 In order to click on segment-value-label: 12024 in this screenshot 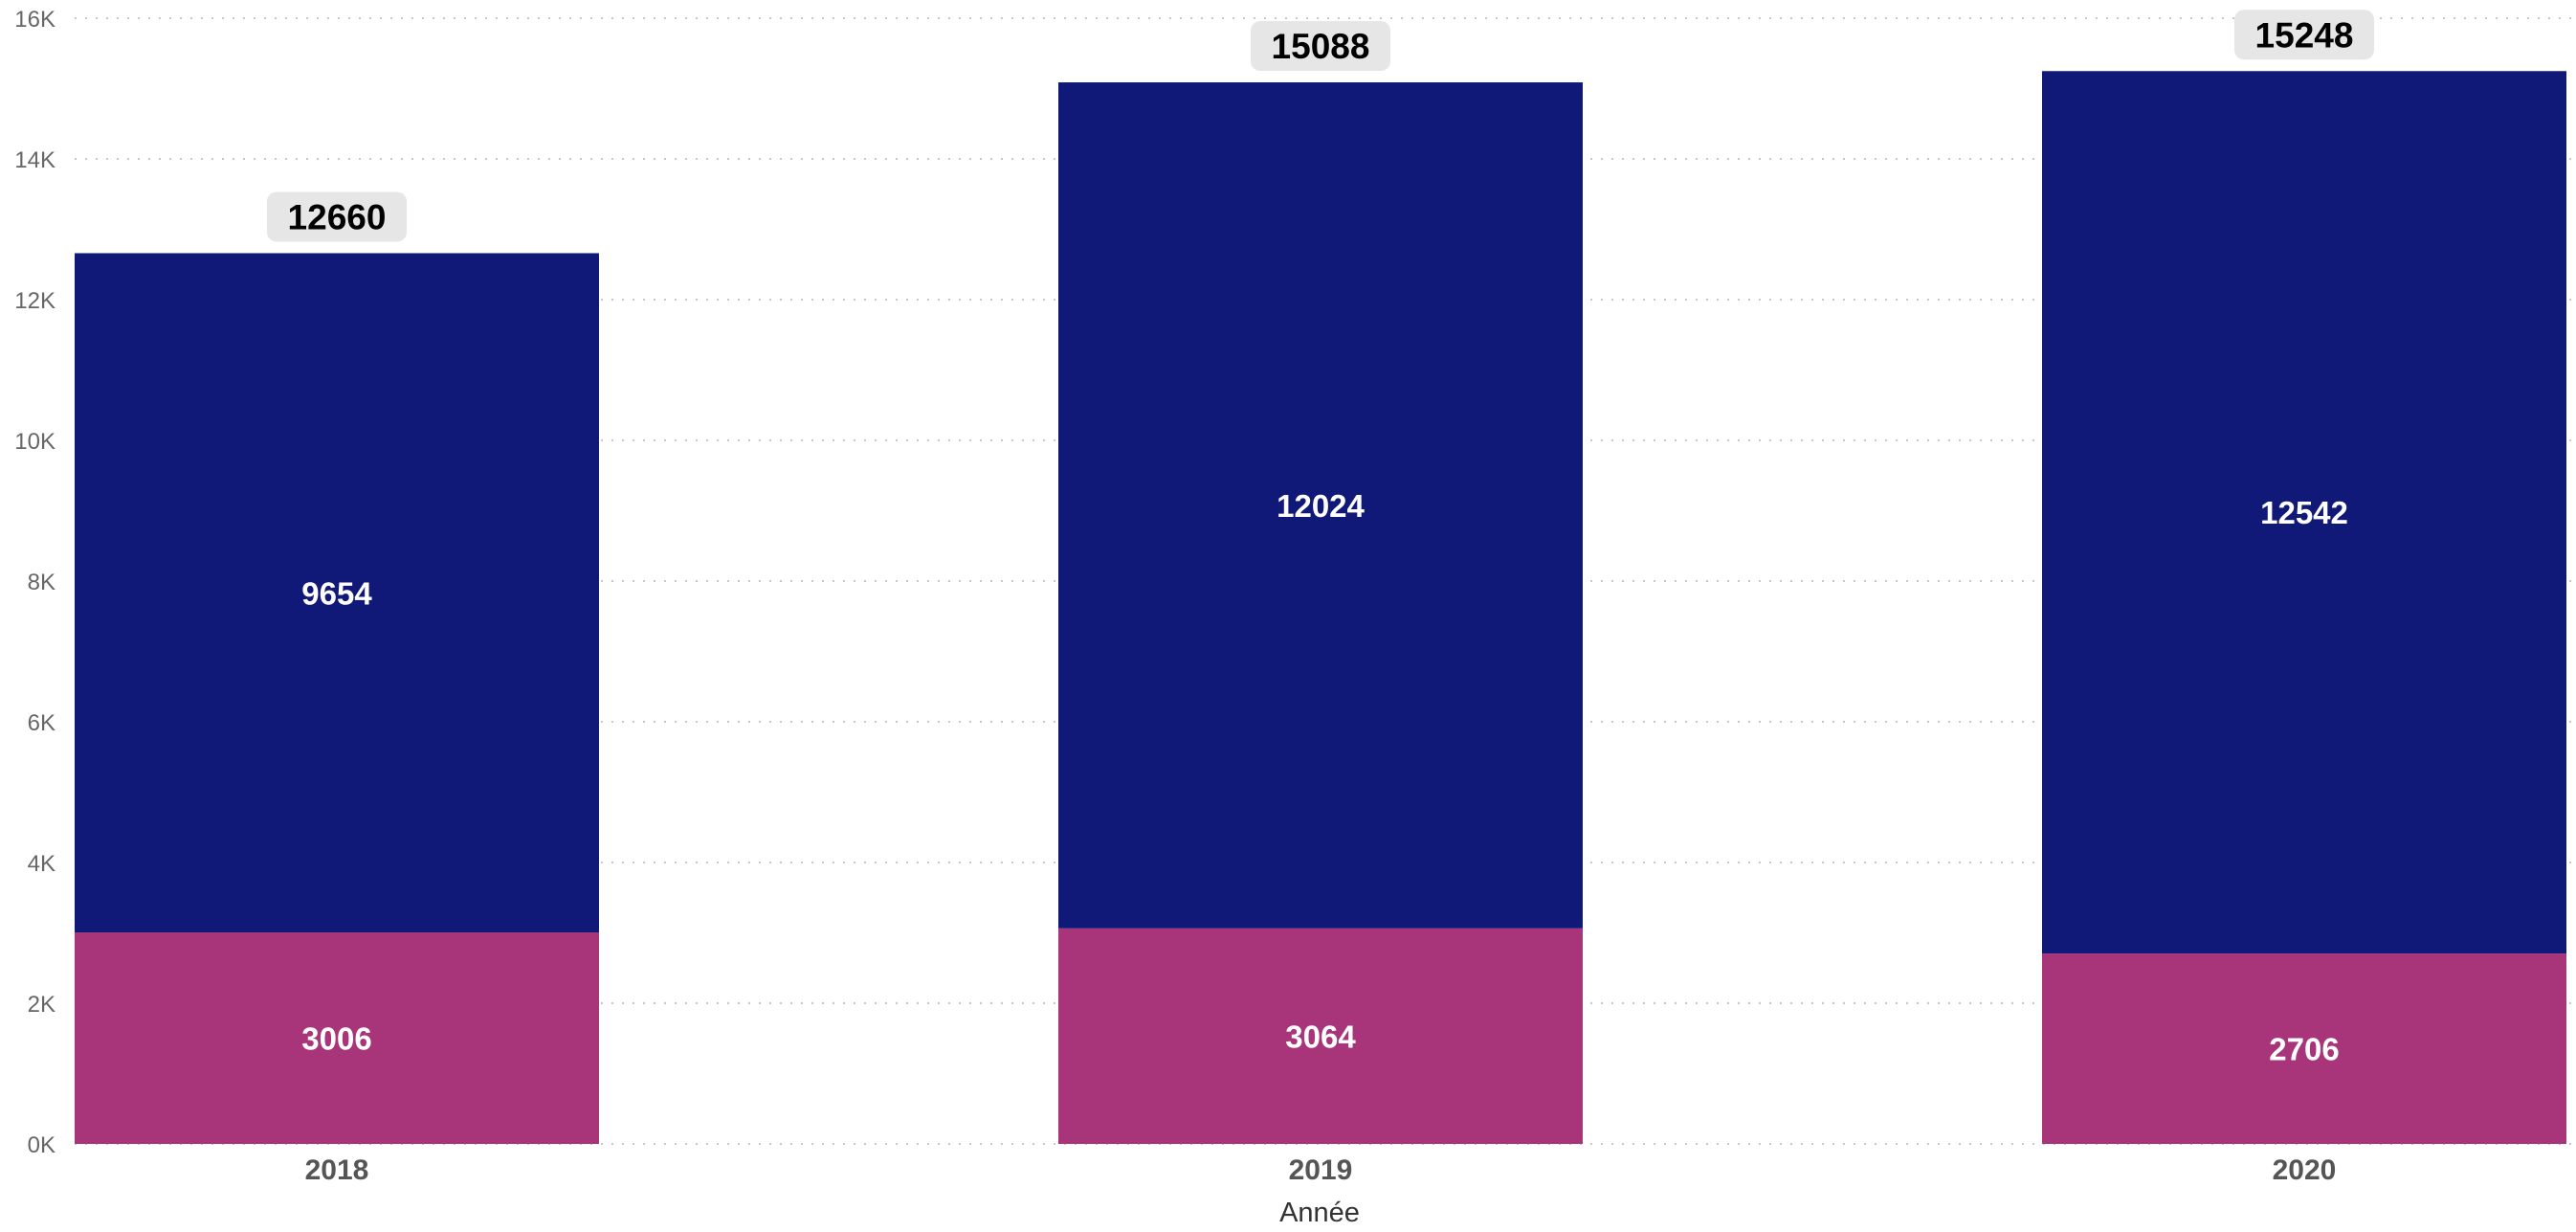, I will do `click(1321, 506)`.